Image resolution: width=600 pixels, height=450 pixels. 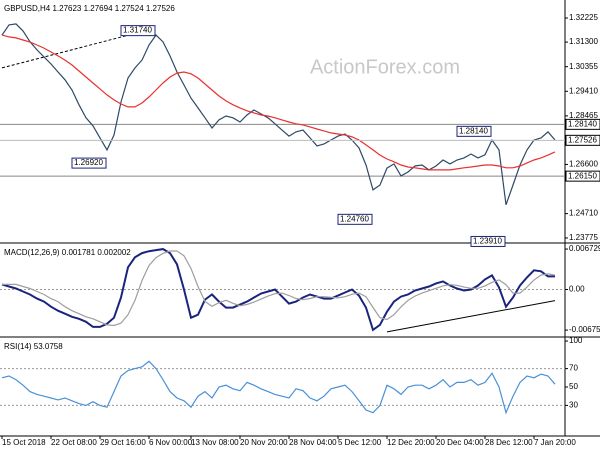 I want to click on level-label: 1.26150, so click(x=582, y=175).